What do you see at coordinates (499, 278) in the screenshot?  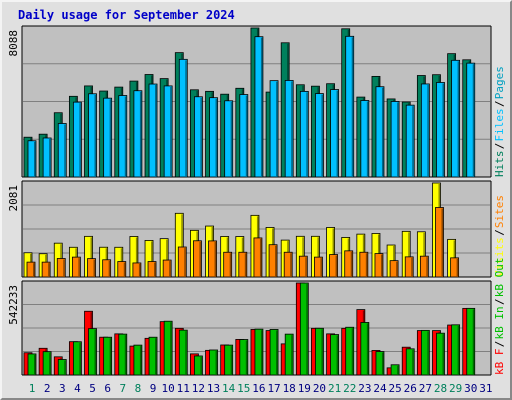 I see `legend-kb_out: kB Out` at bounding box center [499, 278].